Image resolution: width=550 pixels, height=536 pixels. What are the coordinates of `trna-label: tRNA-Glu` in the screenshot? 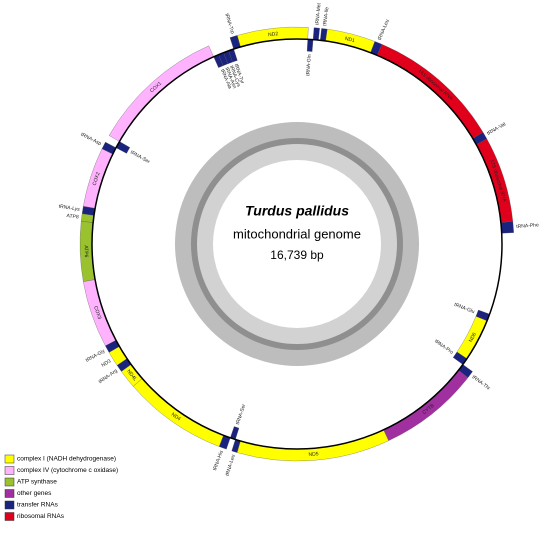 It's located at (464, 308).